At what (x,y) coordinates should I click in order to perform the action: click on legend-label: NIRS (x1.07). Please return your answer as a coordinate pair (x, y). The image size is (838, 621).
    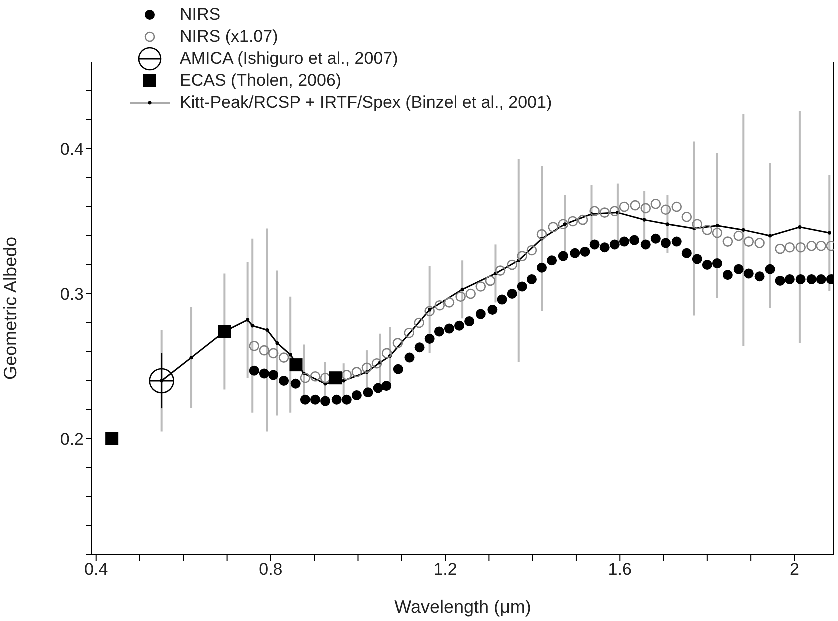
    Looking at the image, I should click on (229, 37).